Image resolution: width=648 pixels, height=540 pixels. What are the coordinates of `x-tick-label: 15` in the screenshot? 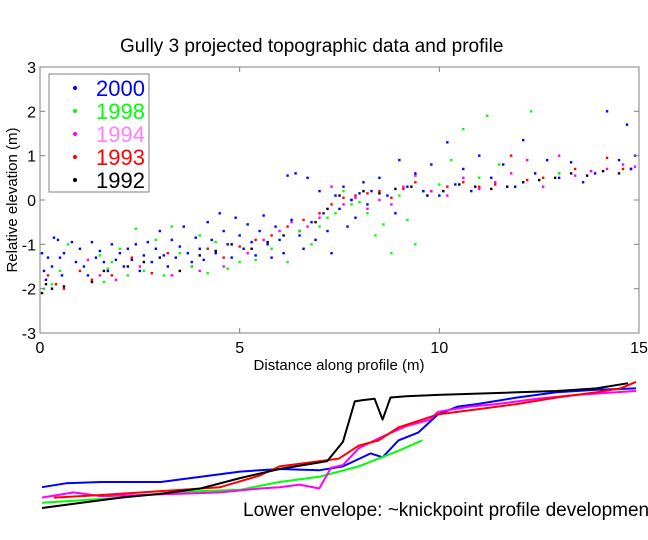 It's located at (639, 348).